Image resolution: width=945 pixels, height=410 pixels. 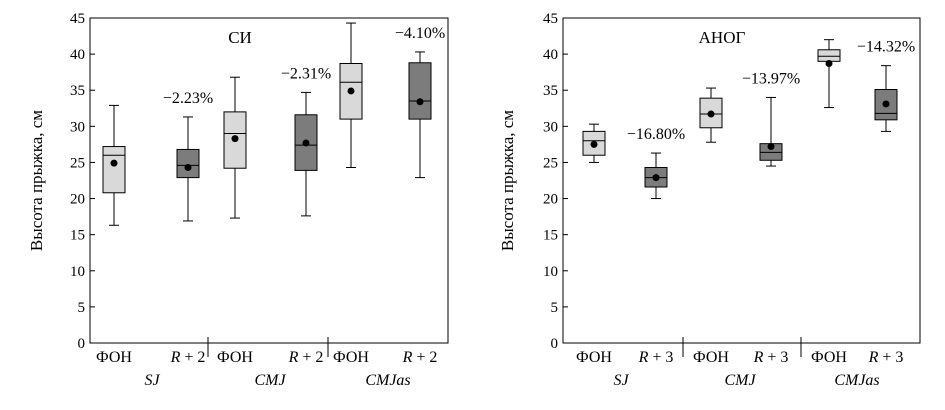 What do you see at coordinates (771, 78) in the screenshot?
I see `change-label: −13.97%` at bounding box center [771, 78].